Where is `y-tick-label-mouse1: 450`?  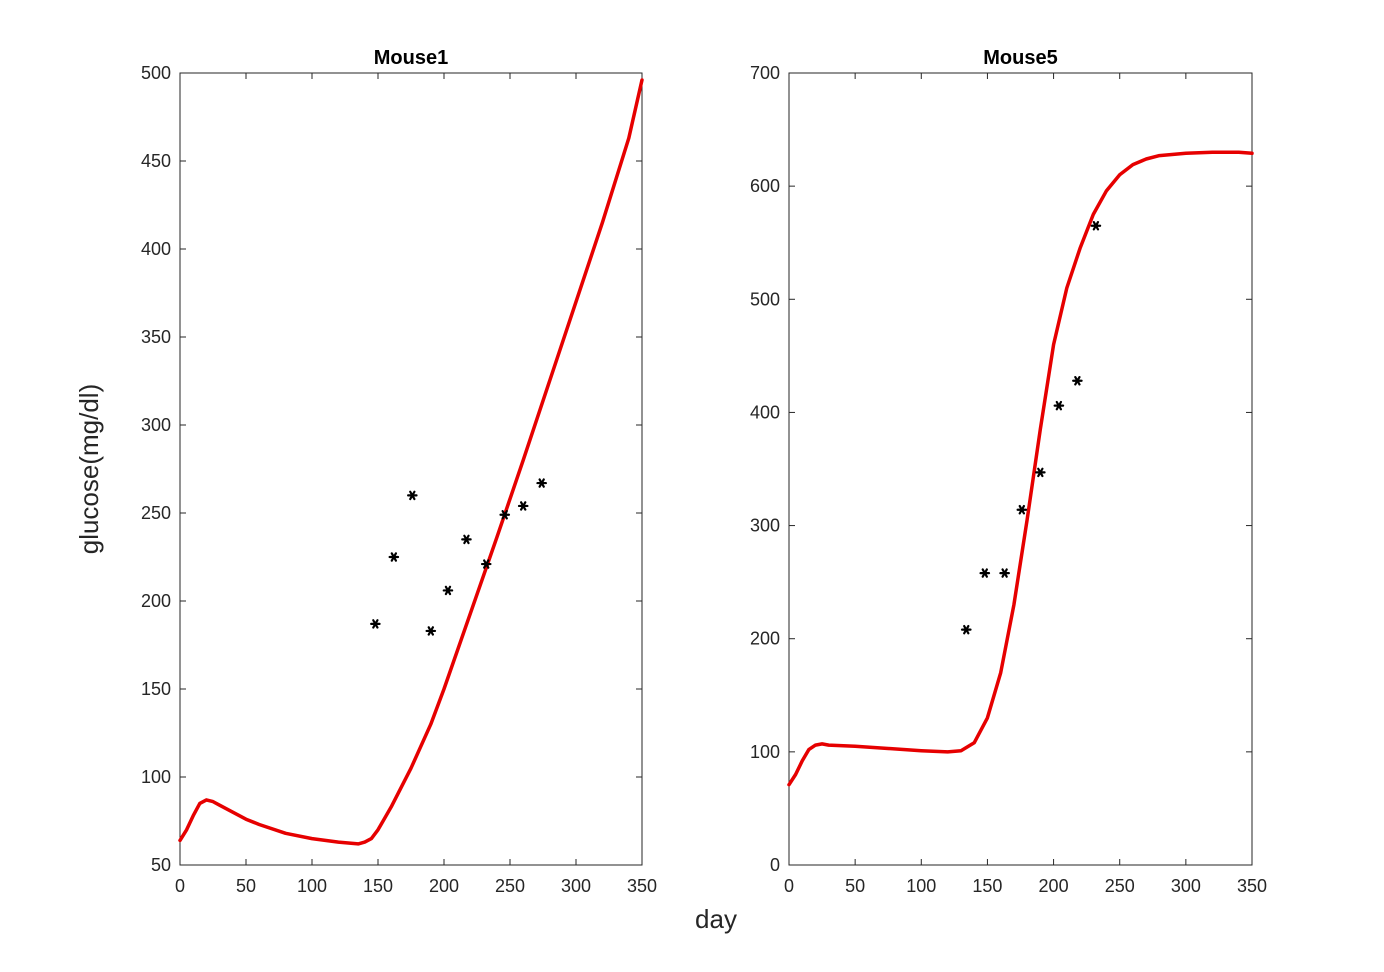
y-tick-label-mouse1: 450 is located at coordinates (156, 161).